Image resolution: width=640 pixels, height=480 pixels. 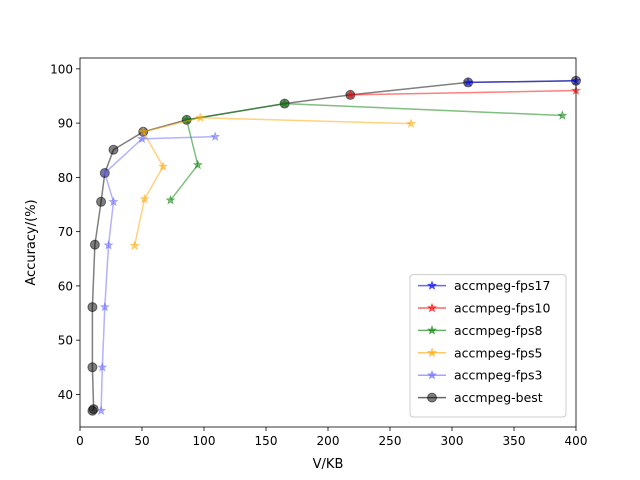 What do you see at coordinates (65, 178) in the screenshot?
I see `y-tick-label: 80` at bounding box center [65, 178].